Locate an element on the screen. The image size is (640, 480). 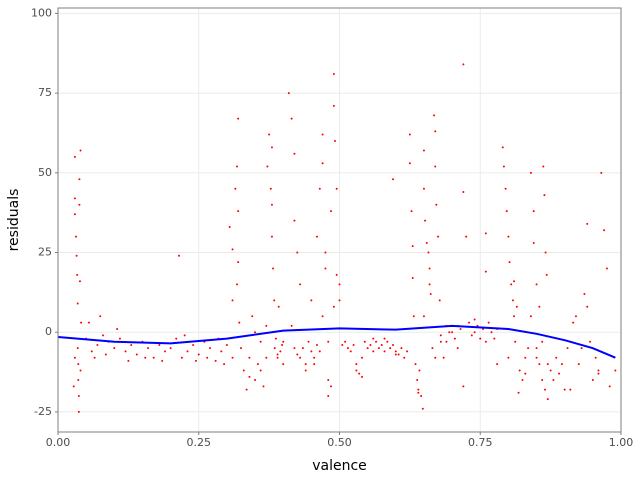
x-axis-title: valence is located at coordinates (339, 466).